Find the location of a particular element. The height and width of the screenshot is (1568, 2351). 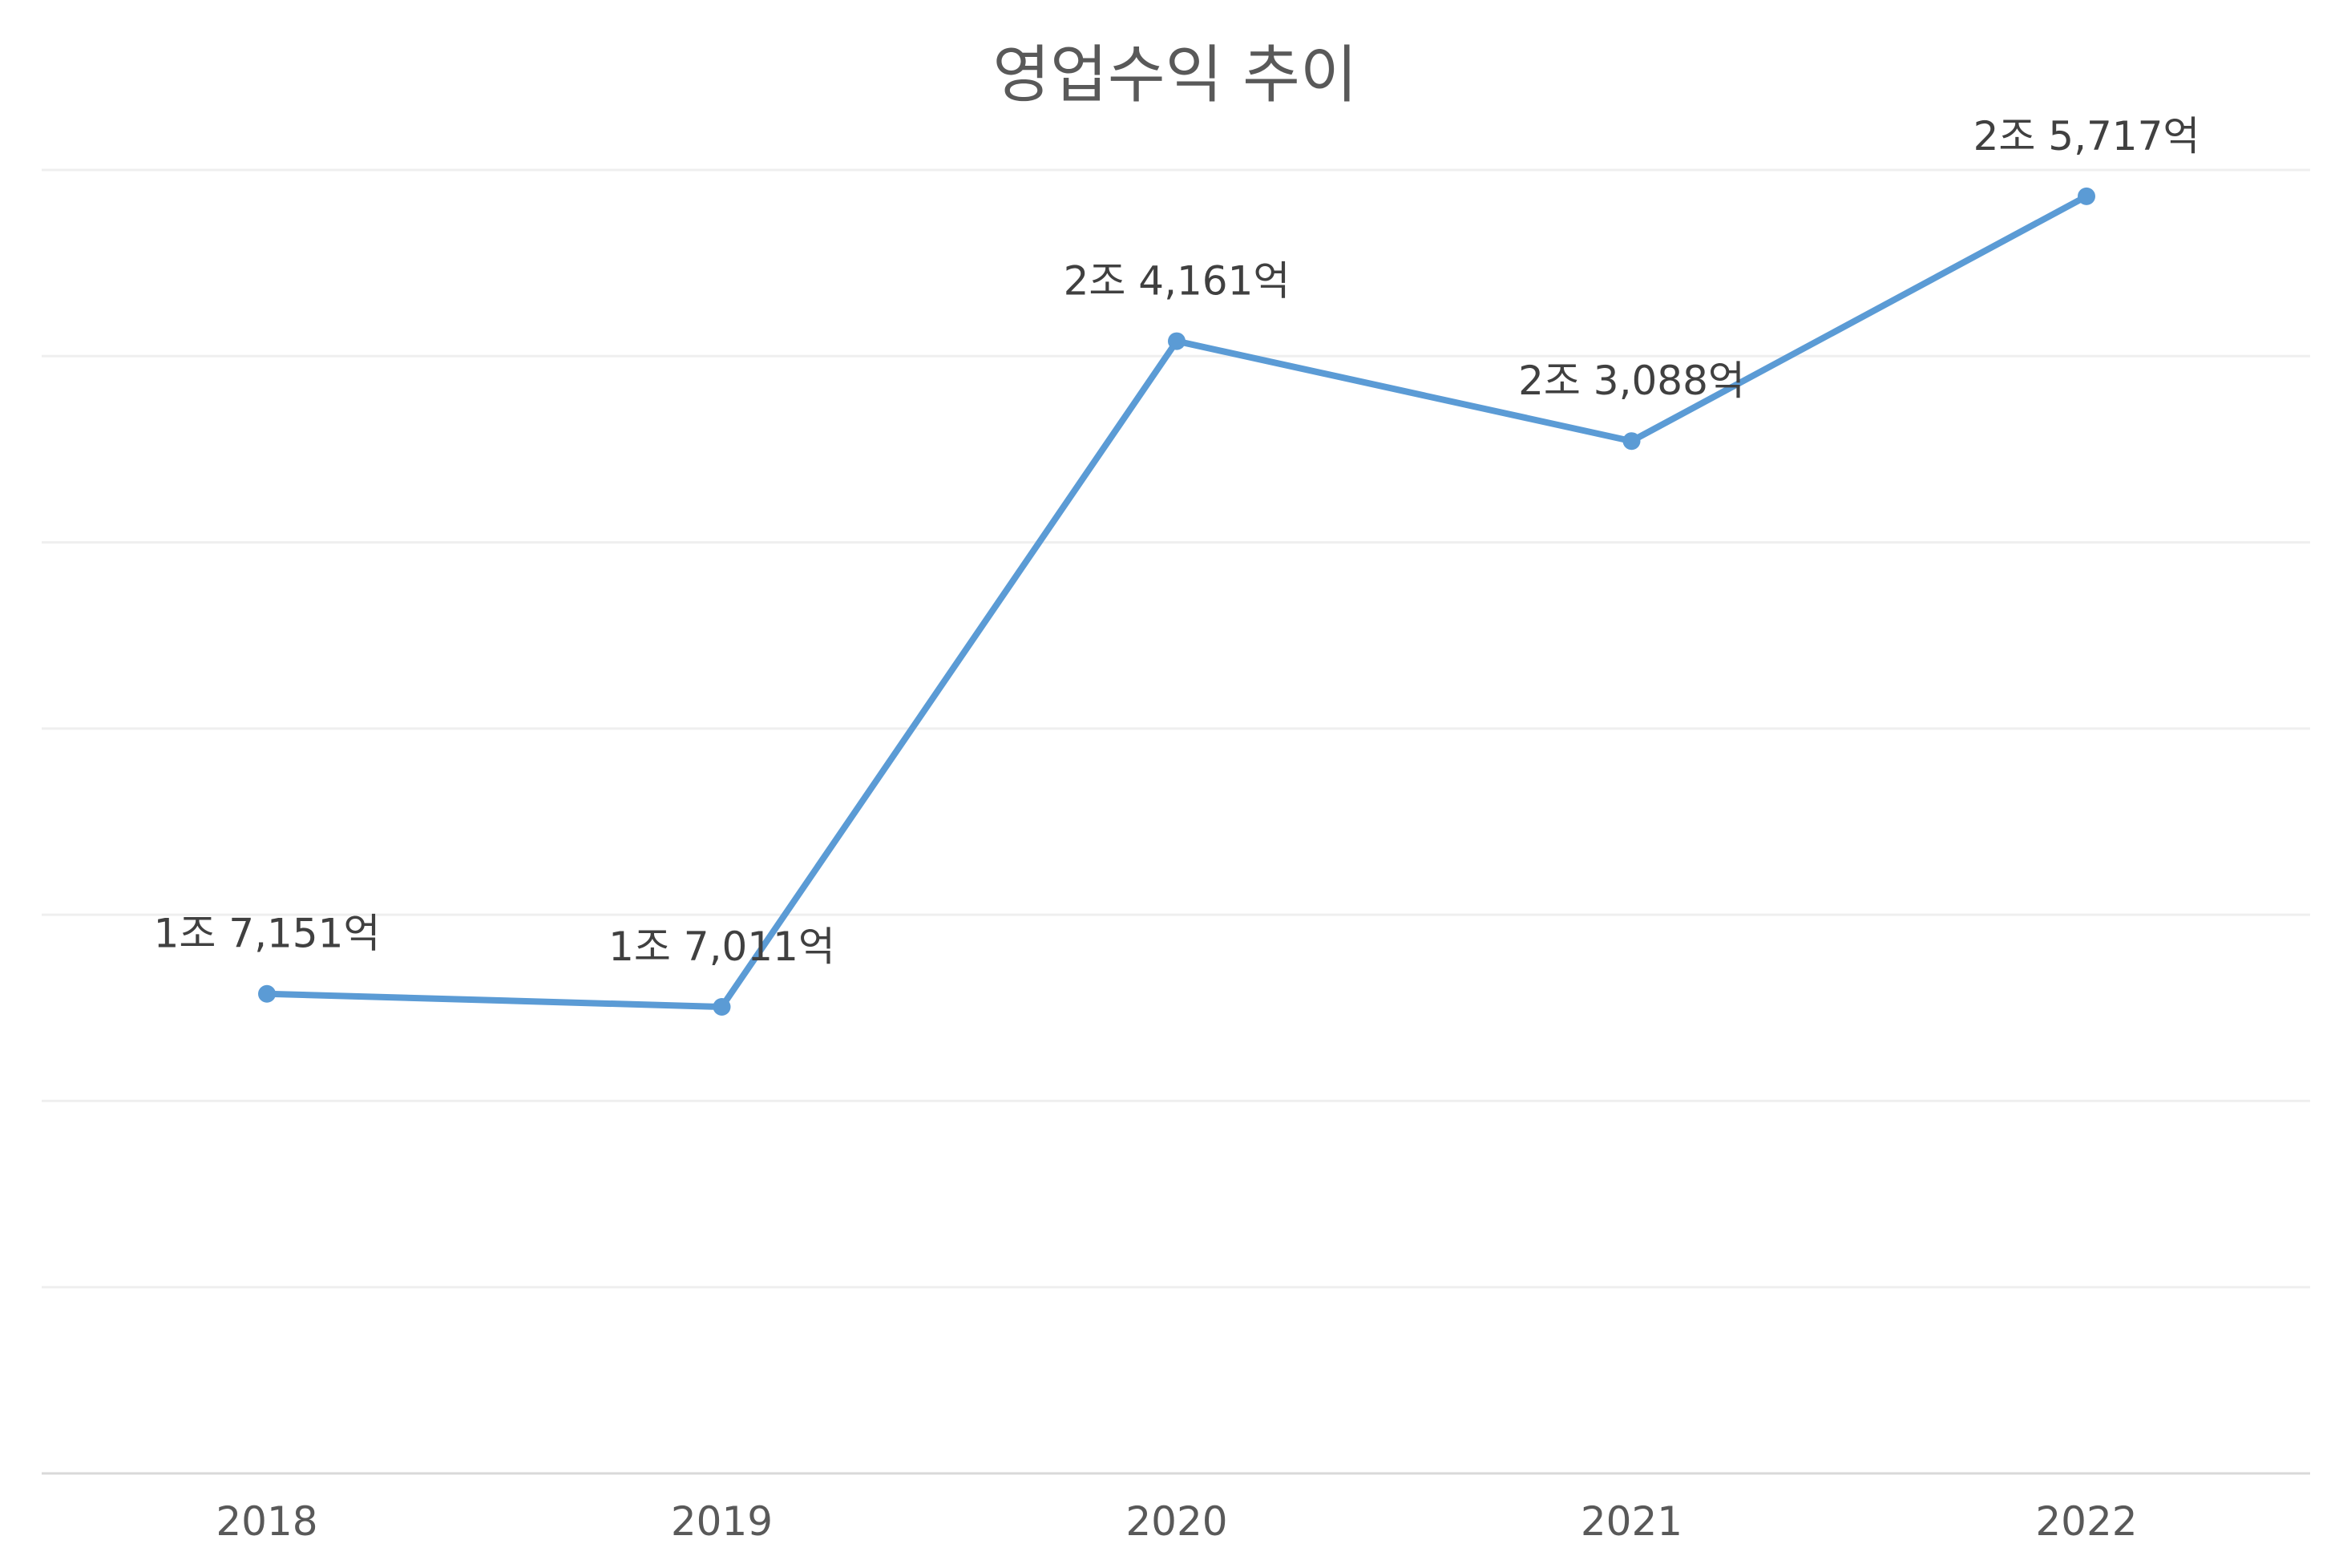

chart-title: 영업수익 추이 is located at coordinates (1174, 75).